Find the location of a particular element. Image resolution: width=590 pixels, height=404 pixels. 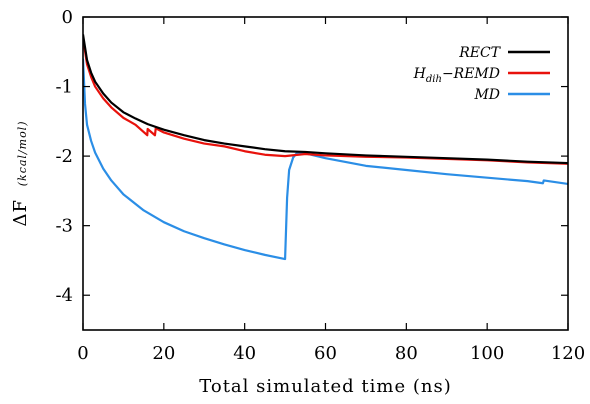

y-tick-label: -4 is located at coordinates (64, 295).